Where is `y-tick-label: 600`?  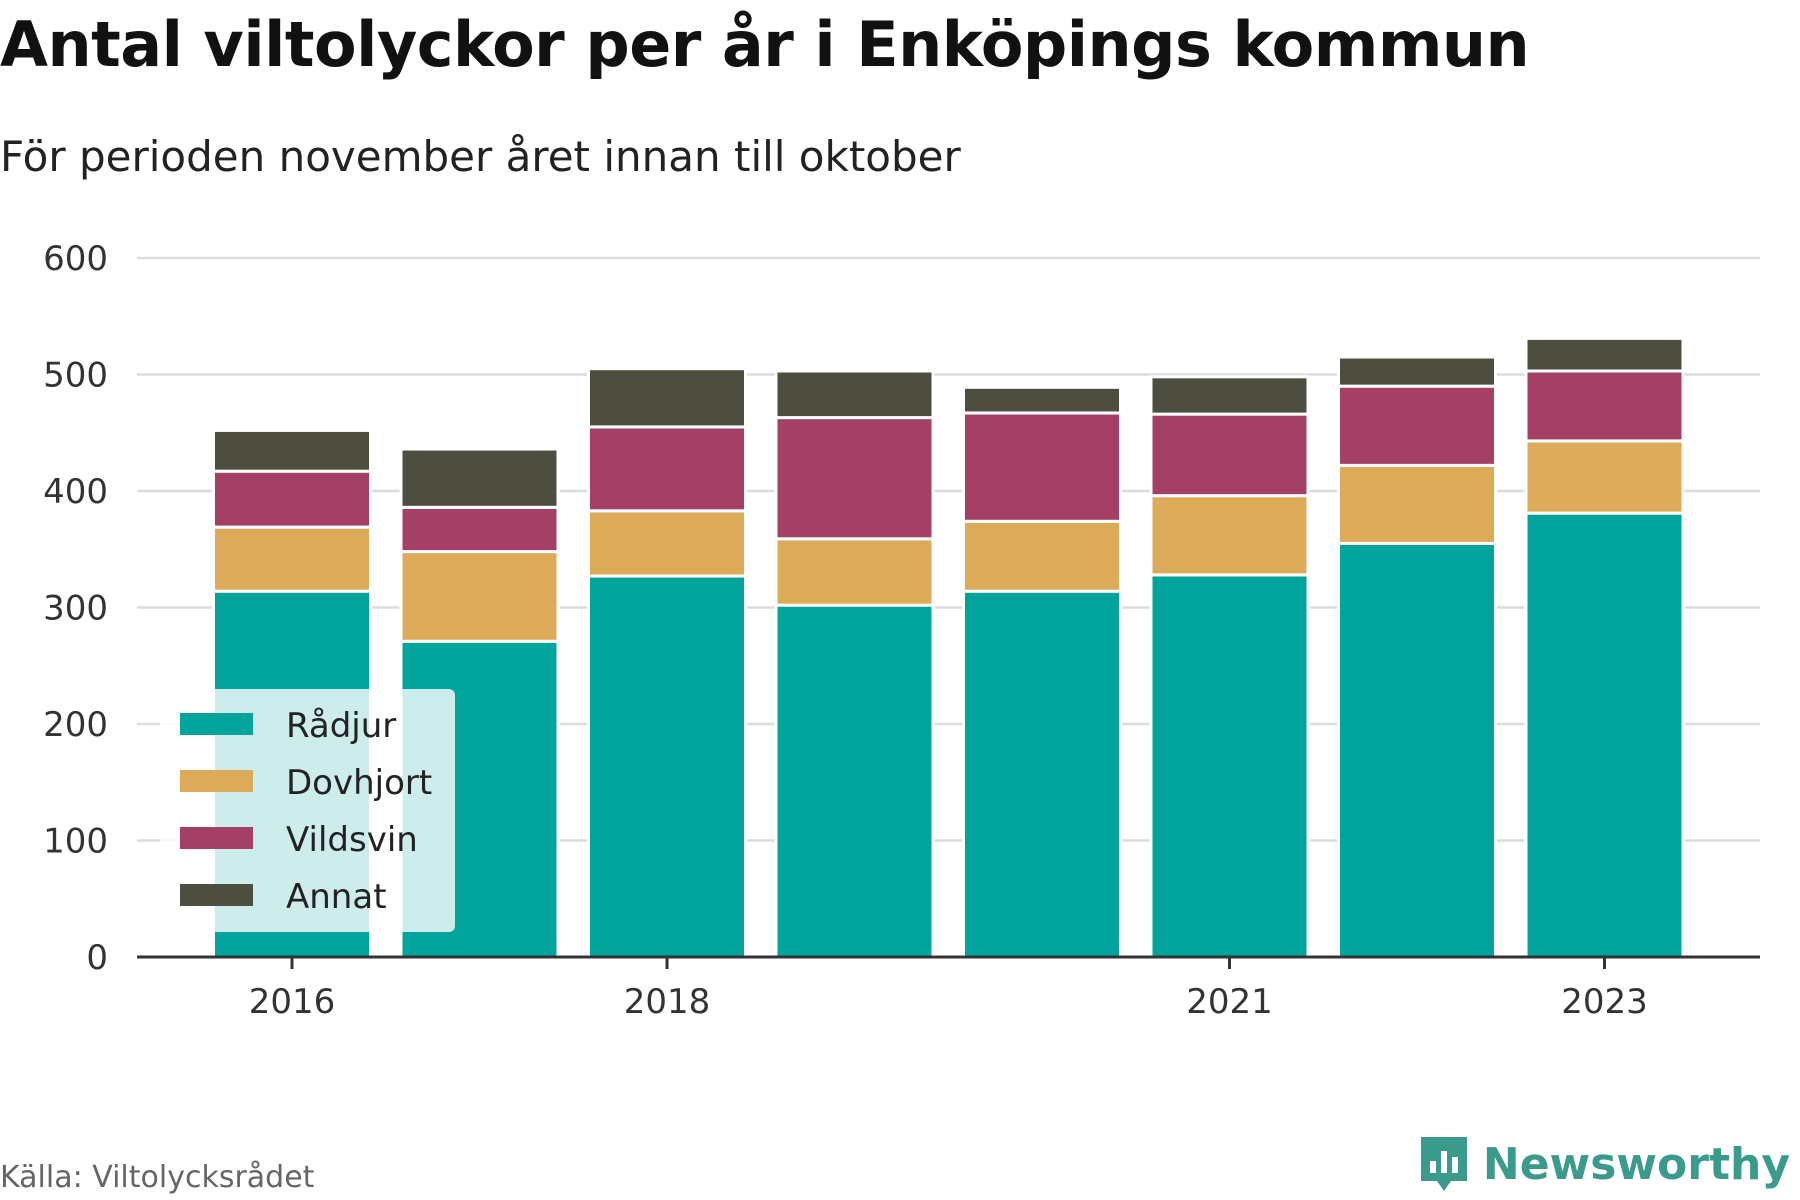
y-tick-label: 600 is located at coordinates (75, 259).